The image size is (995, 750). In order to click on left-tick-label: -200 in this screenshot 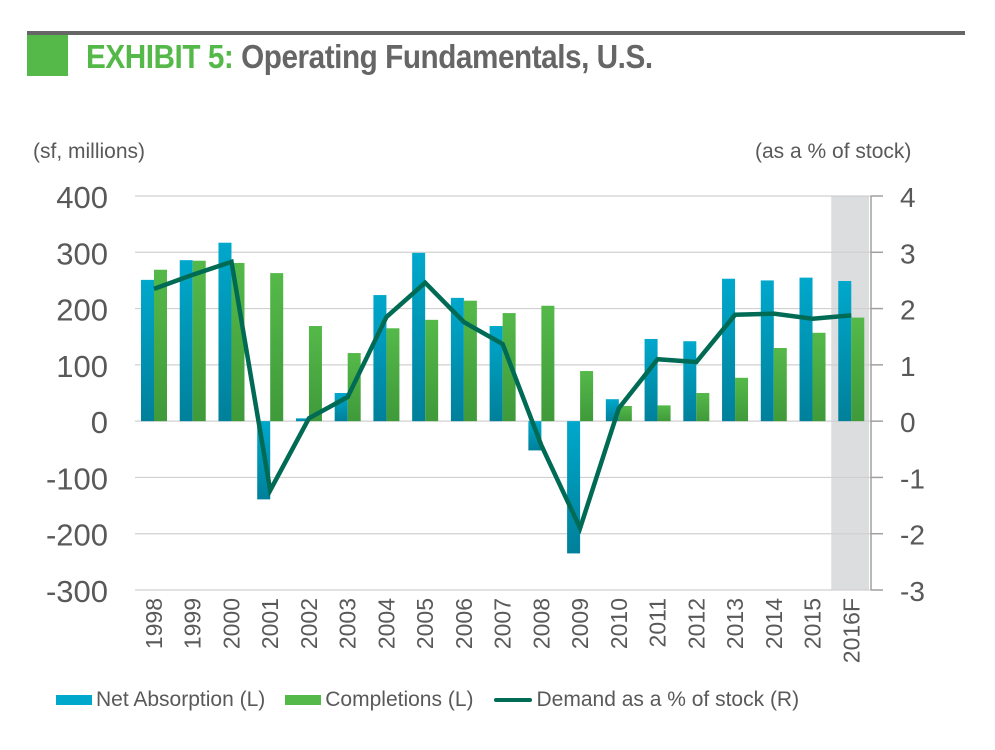, I will do `click(77, 535)`.